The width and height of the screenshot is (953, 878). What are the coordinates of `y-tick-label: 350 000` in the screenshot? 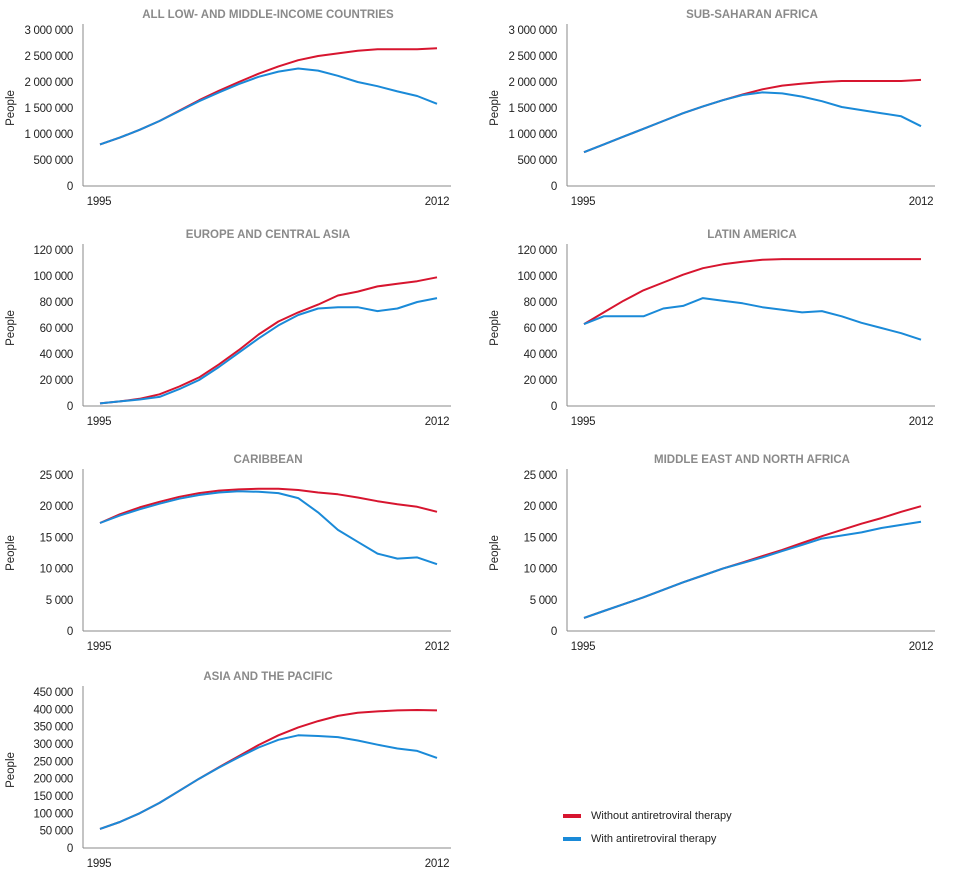 It's located at (53, 728).